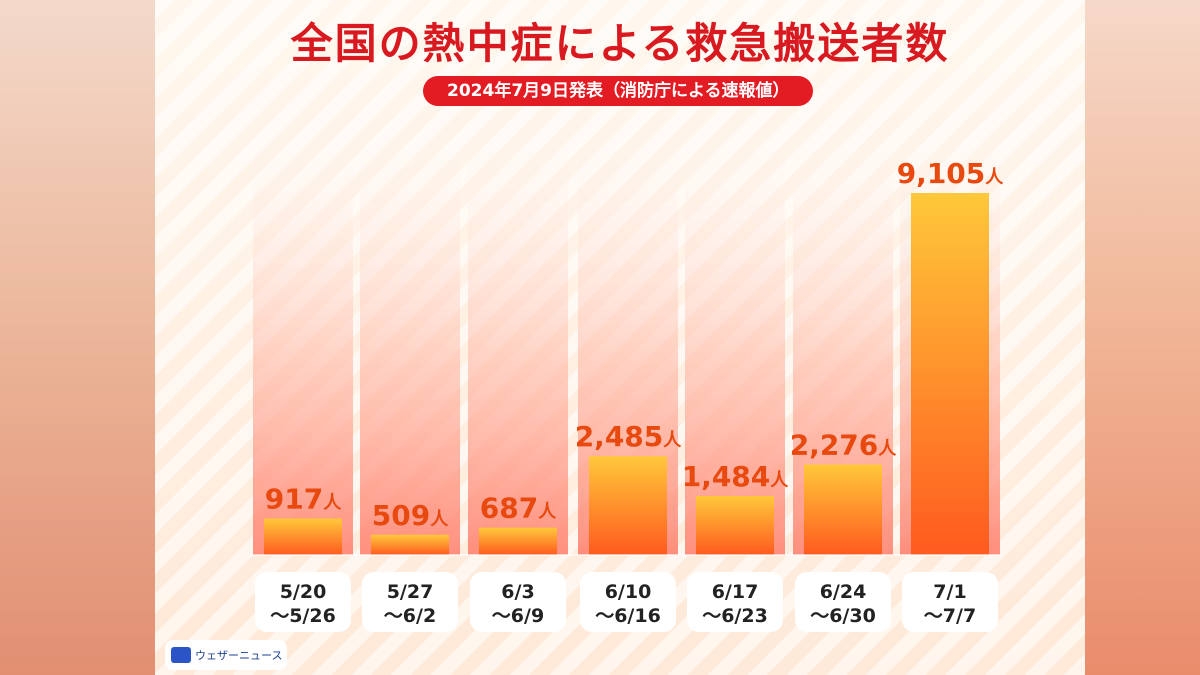 Image resolution: width=1200 pixels, height=675 pixels. I want to click on tick-label: 5/20, so click(303, 592).